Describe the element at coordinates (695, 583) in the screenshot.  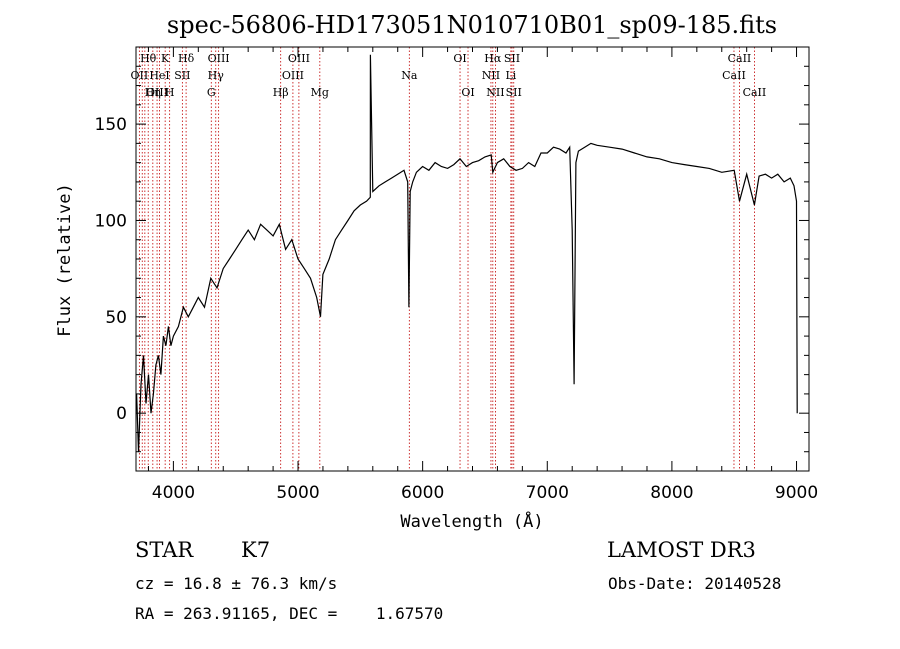
I see `observation-date: Obs-Date: 20140528` at that location.